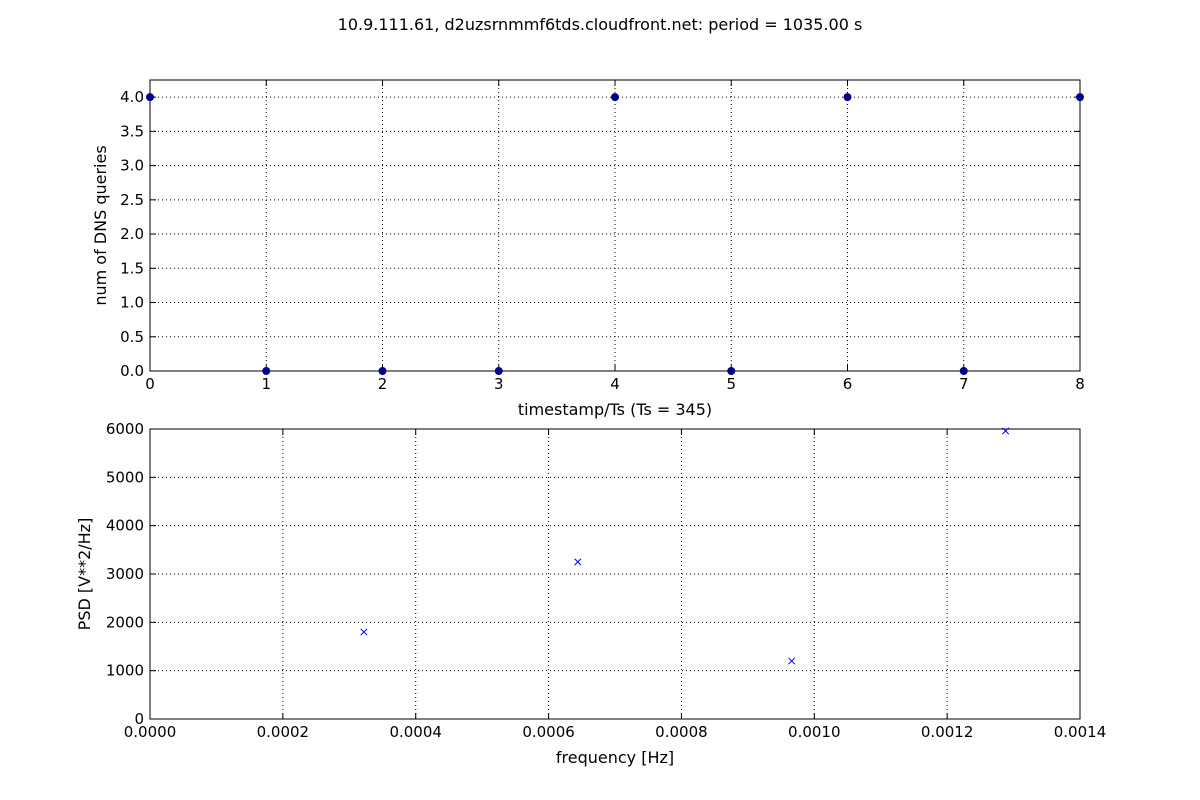  What do you see at coordinates (125, 477) in the screenshot?
I see `y-tick-label: 5000` at bounding box center [125, 477].